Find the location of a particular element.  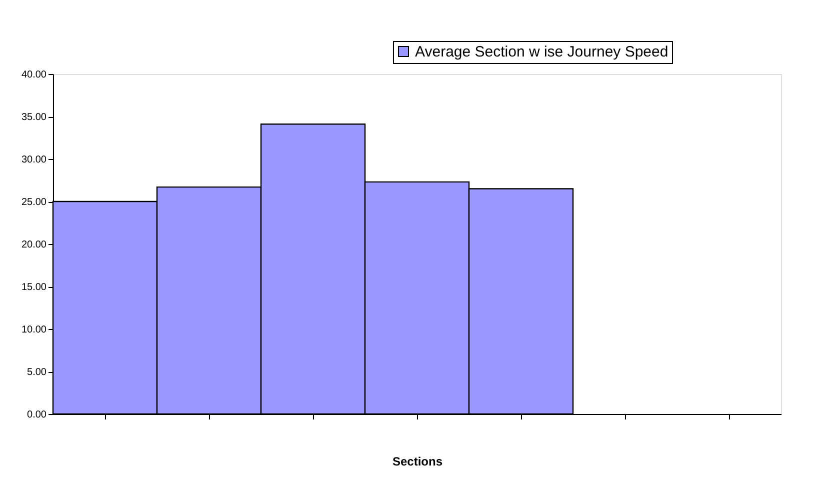

y-tick-label: 30.00 is located at coordinates (34, 160).